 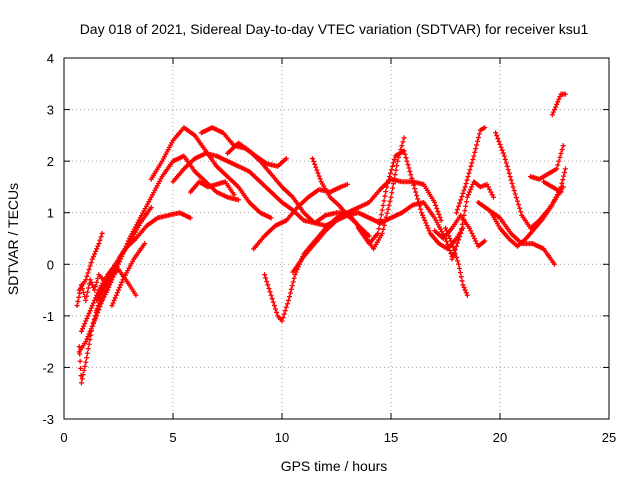 I want to click on y-tick-label: 1, so click(x=50, y=213).